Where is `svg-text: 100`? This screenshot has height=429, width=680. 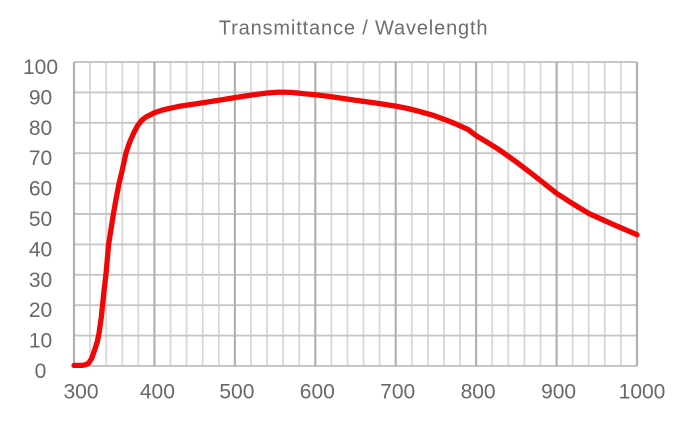 svg-text: 100 is located at coordinates (40, 67).